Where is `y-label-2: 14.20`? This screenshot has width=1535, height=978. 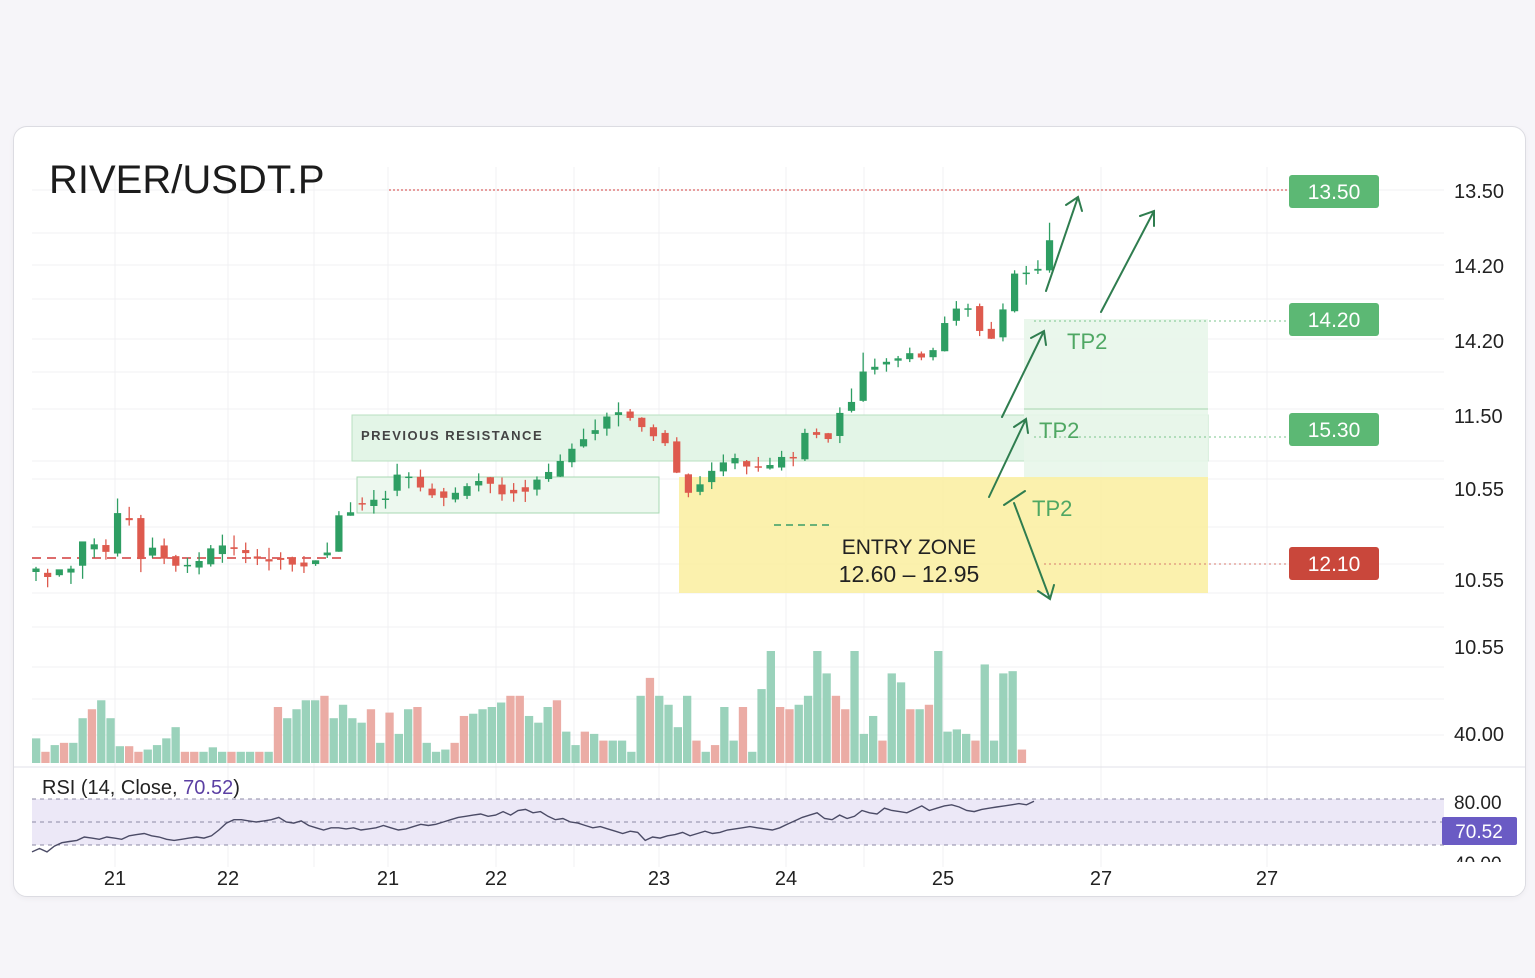
y-label-2: 14.20 is located at coordinates (1479, 342).